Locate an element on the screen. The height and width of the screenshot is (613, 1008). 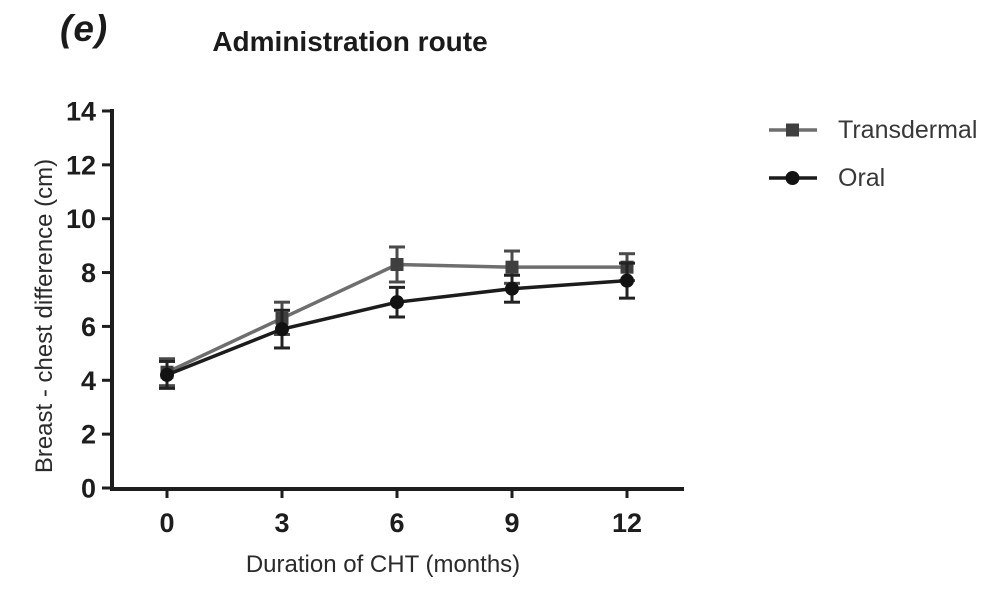
y-tick-label: 4 is located at coordinates (88, 381).